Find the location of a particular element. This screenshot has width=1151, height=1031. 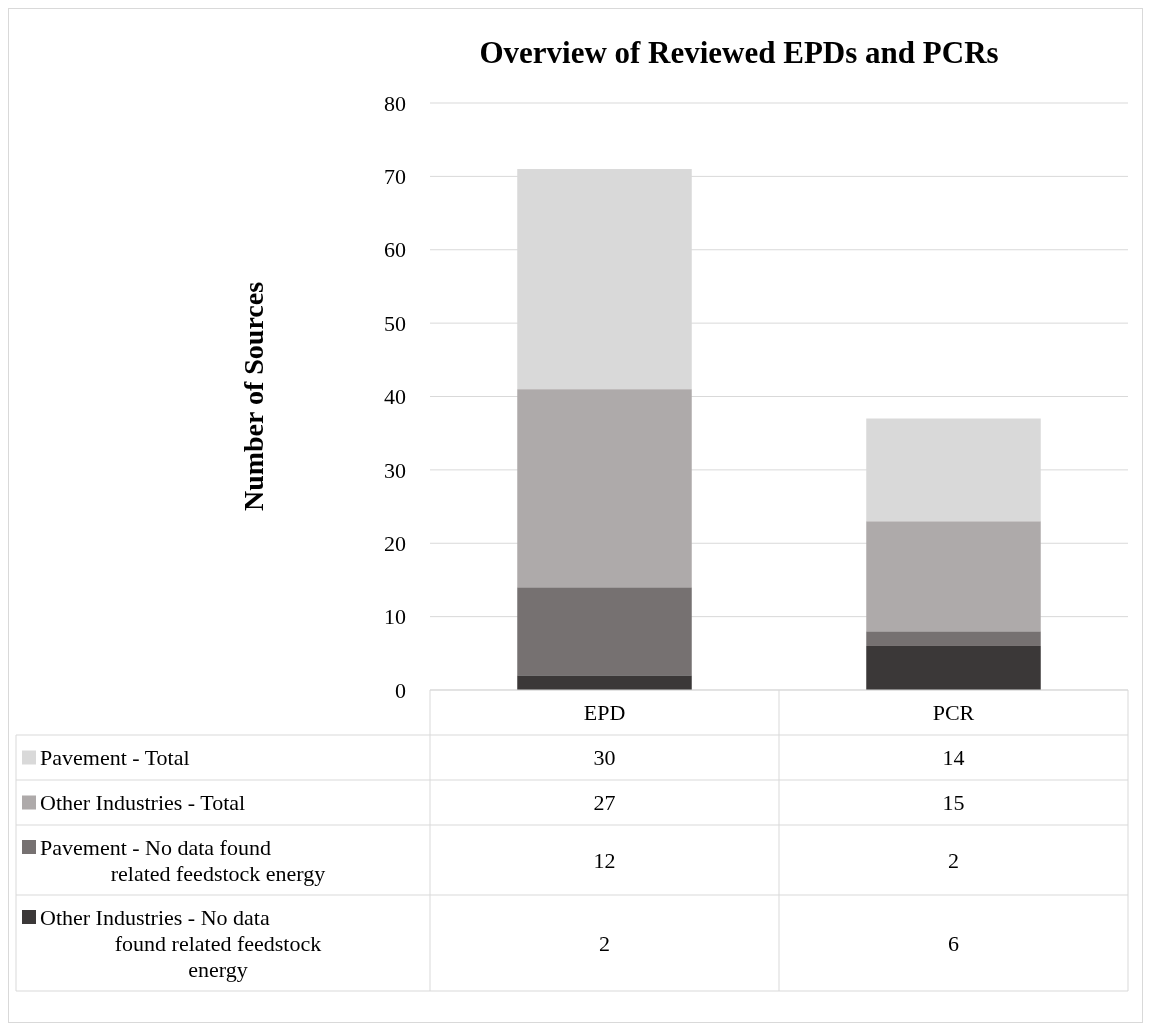

data-label: 6 is located at coordinates (953, 943).